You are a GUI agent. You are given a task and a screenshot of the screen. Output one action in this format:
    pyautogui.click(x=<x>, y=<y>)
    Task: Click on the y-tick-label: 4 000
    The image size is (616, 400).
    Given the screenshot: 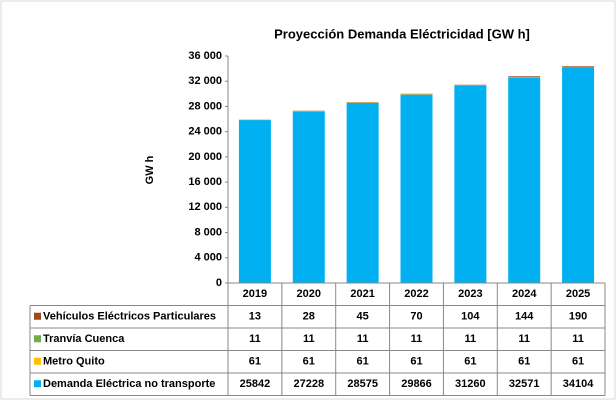 What is the action you would take?
    pyautogui.click(x=208, y=258)
    